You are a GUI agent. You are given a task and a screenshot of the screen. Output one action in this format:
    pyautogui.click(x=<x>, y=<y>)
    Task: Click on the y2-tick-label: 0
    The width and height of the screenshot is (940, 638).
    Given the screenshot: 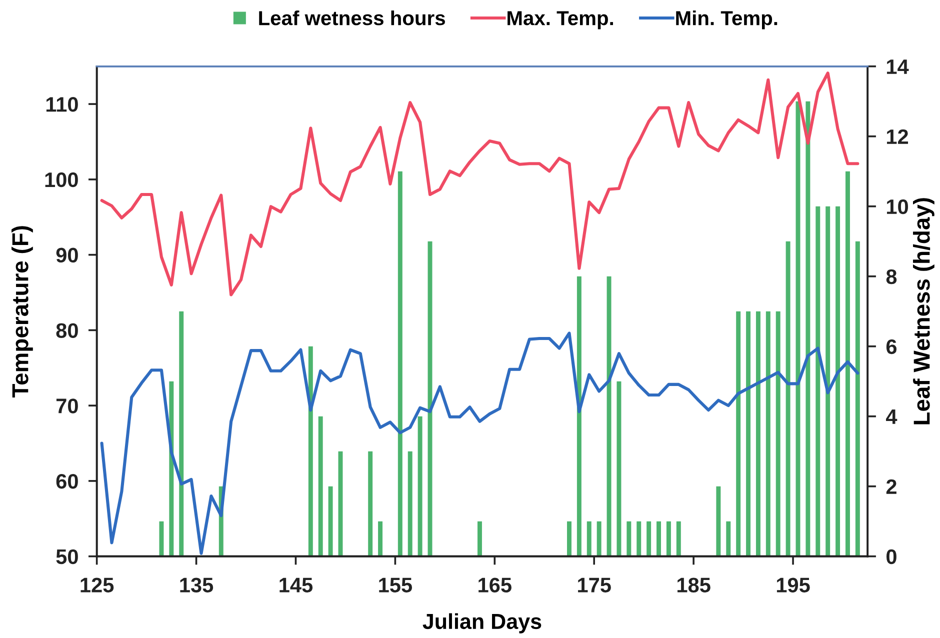 What is the action you would take?
    pyautogui.click(x=891, y=556)
    